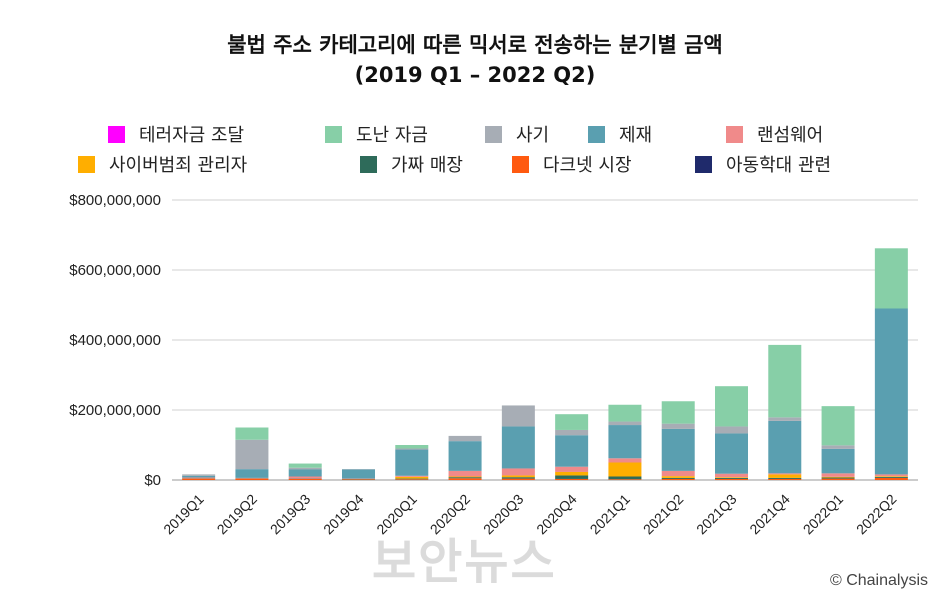 This screenshot has width=950, height=604. Describe the element at coordinates (290, 514) in the screenshot. I see `x-tick-label: 2019Q3` at that location.